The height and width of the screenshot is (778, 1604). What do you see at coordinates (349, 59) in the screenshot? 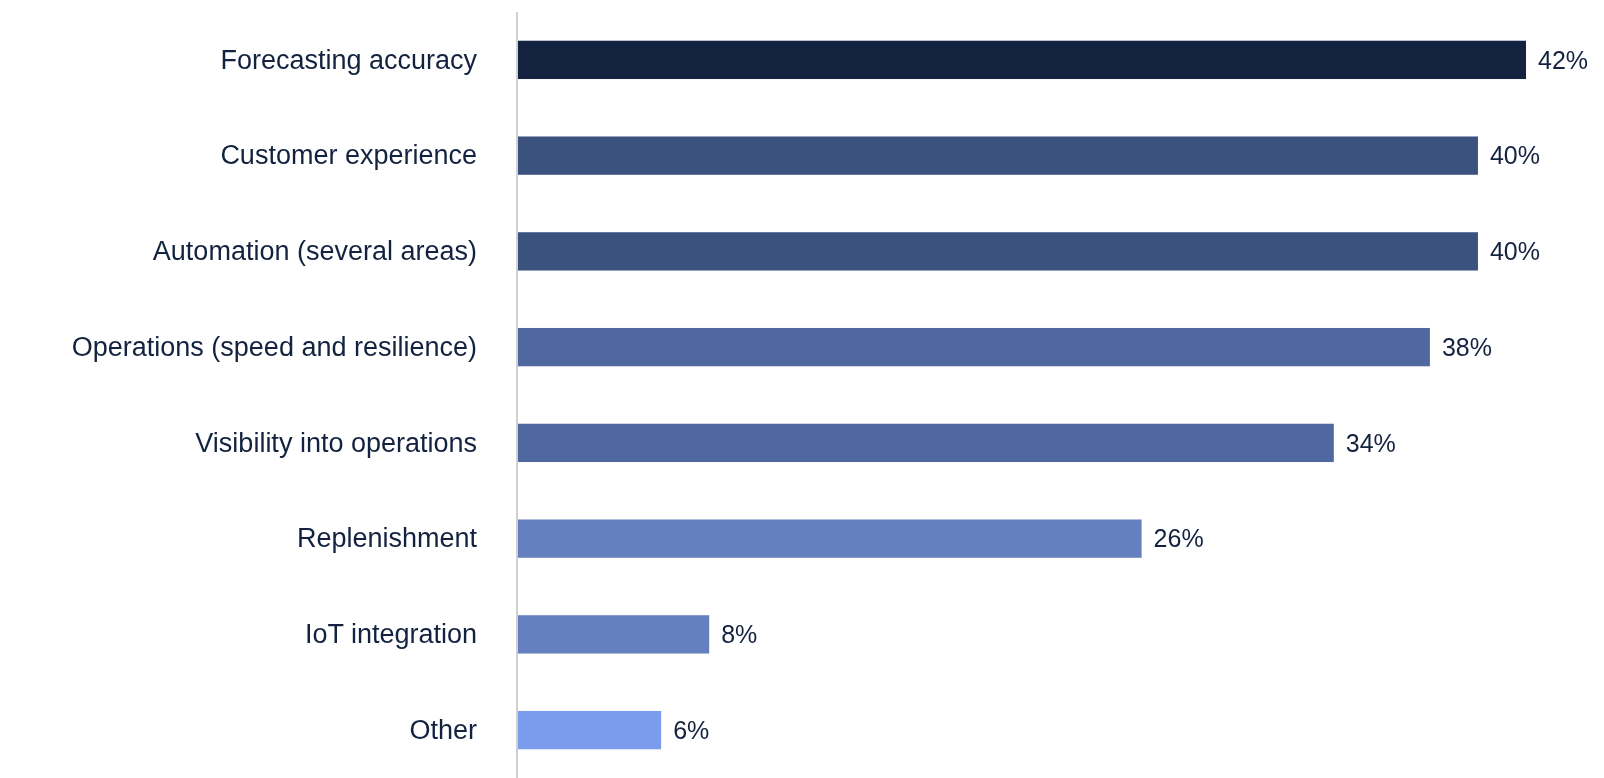
I see `y-tick-label: Forecasting accuracy` at bounding box center [349, 59].